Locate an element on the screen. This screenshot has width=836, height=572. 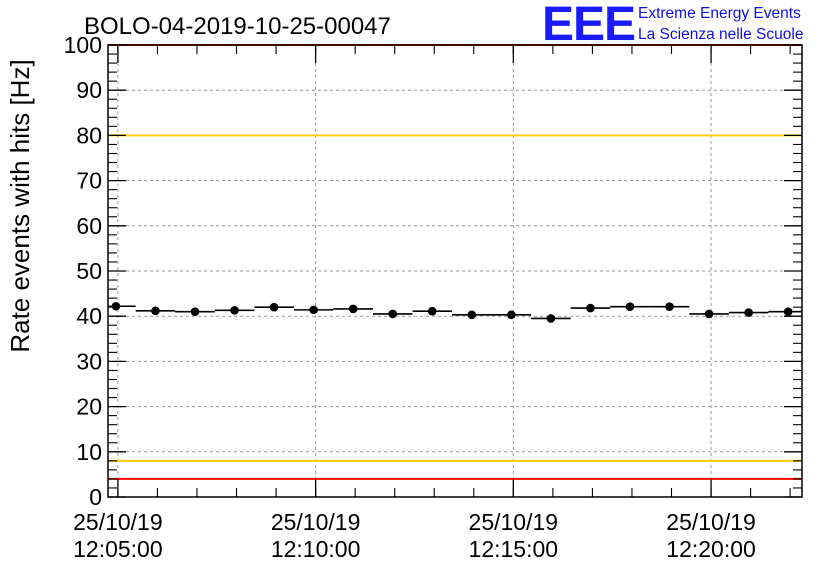
x-tick-time: 12:10:00 is located at coordinates (316, 549).